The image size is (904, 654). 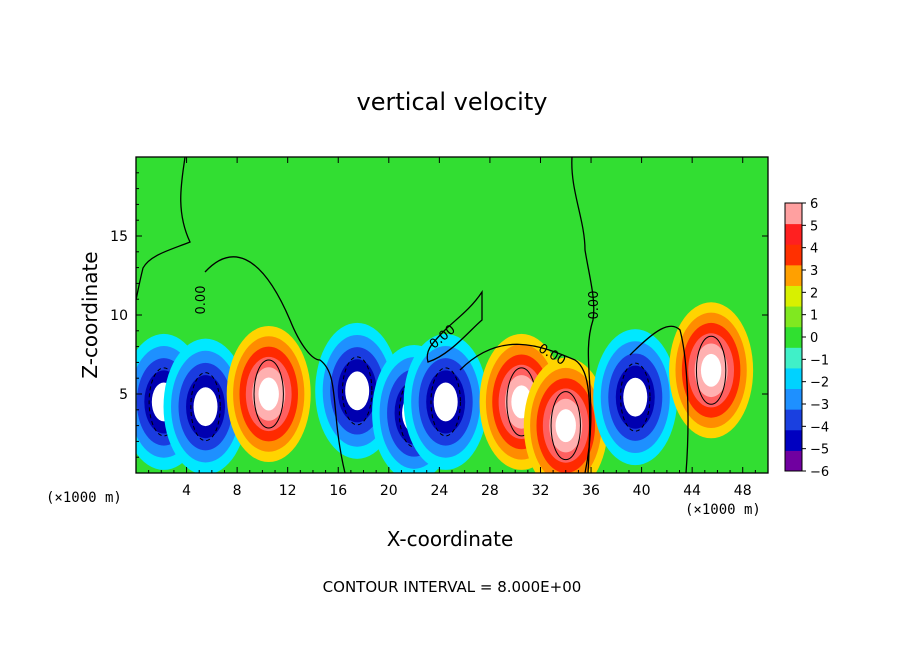 What do you see at coordinates (338, 491) in the screenshot?
I see `x-tick-label: 16` at bounding box center [338, 491].